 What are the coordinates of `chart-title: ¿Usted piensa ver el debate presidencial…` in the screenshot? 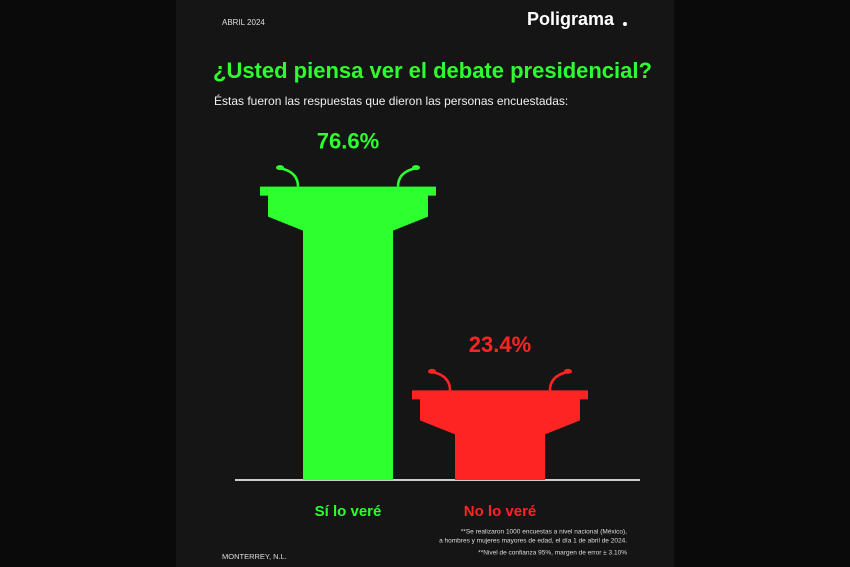 It's located at (432, 70).